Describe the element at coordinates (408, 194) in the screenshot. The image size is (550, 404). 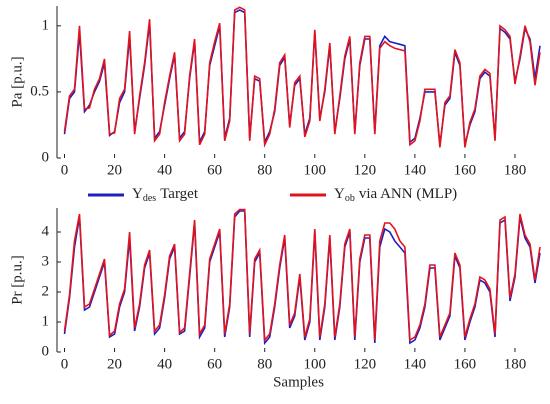
I see `legend-name: via ANN (MLP)` at that location.